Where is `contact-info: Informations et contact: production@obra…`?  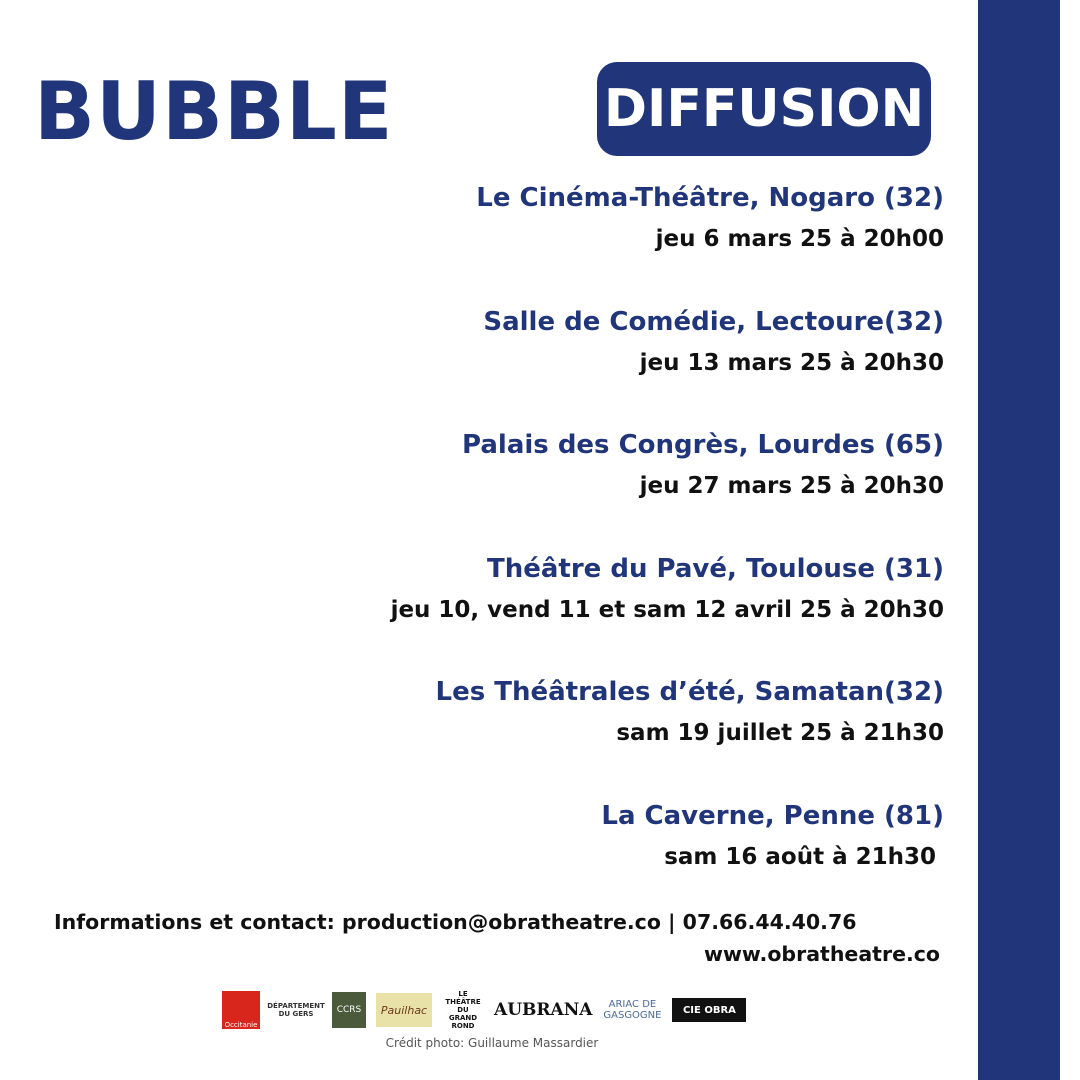
contact-info: Informations et contact: production@obra… is located at coordinates (500, 938).